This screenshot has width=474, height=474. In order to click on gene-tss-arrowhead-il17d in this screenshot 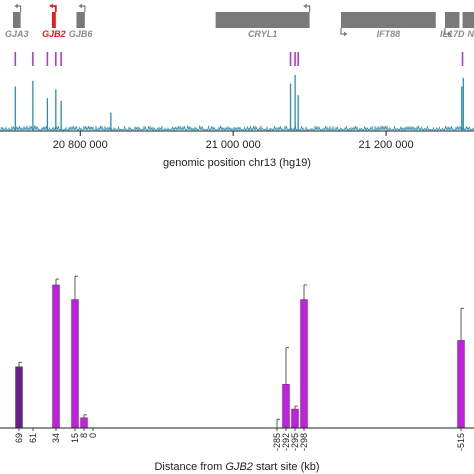, I will do `click(449, 34)`.